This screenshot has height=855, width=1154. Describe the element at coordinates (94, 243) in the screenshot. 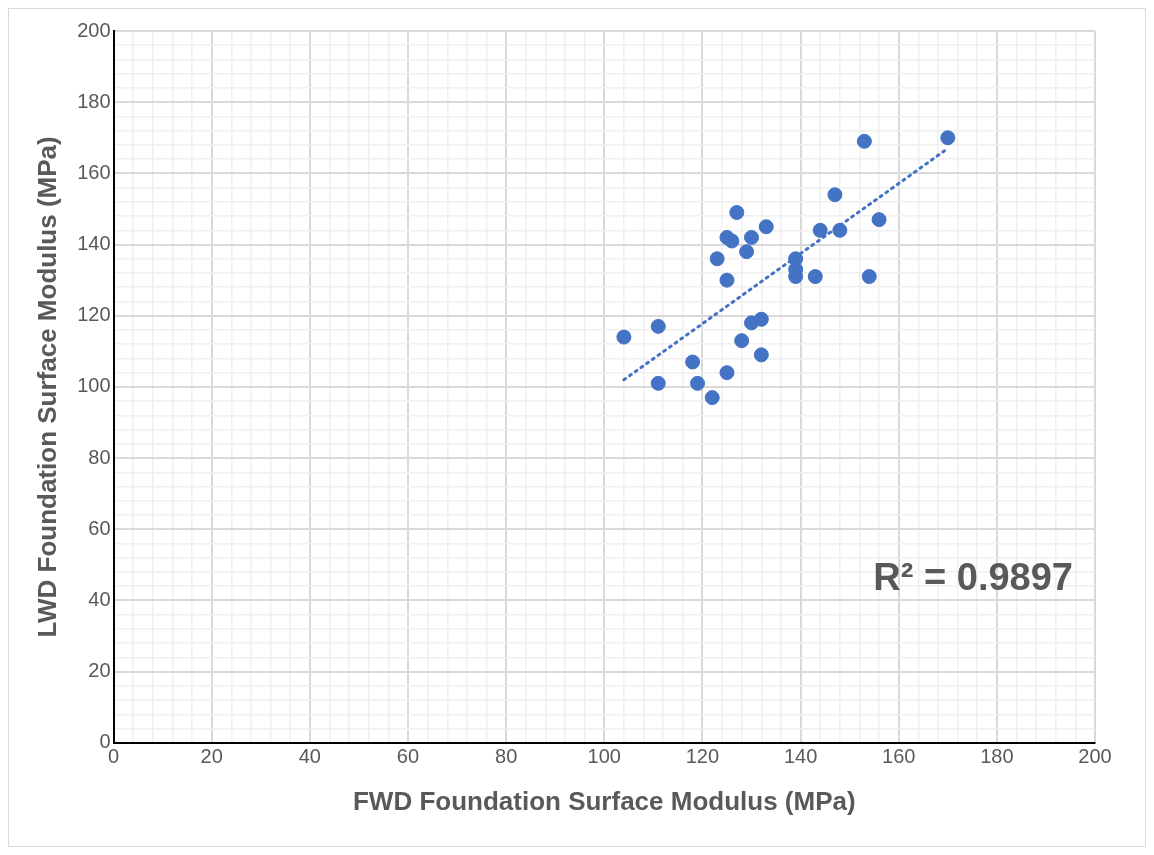

I see `y-tick-label: 140` at that location.